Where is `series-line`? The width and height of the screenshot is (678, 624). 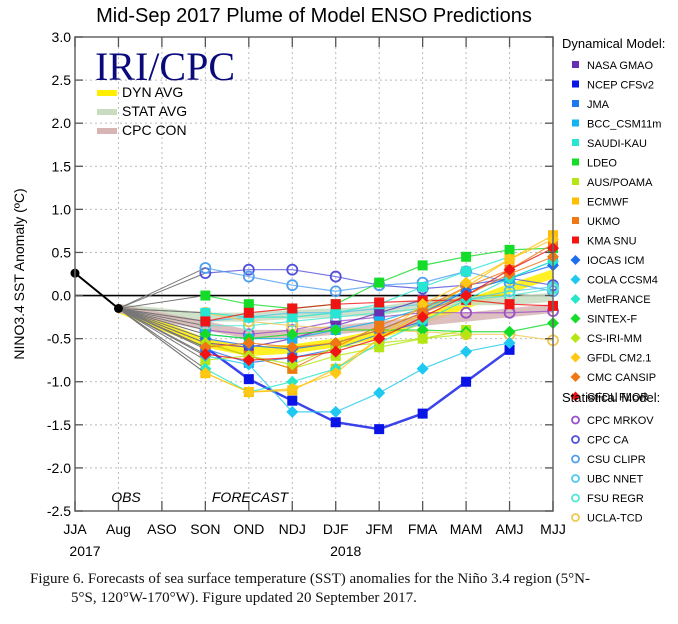
series-line is located at coordinates (357, 287).